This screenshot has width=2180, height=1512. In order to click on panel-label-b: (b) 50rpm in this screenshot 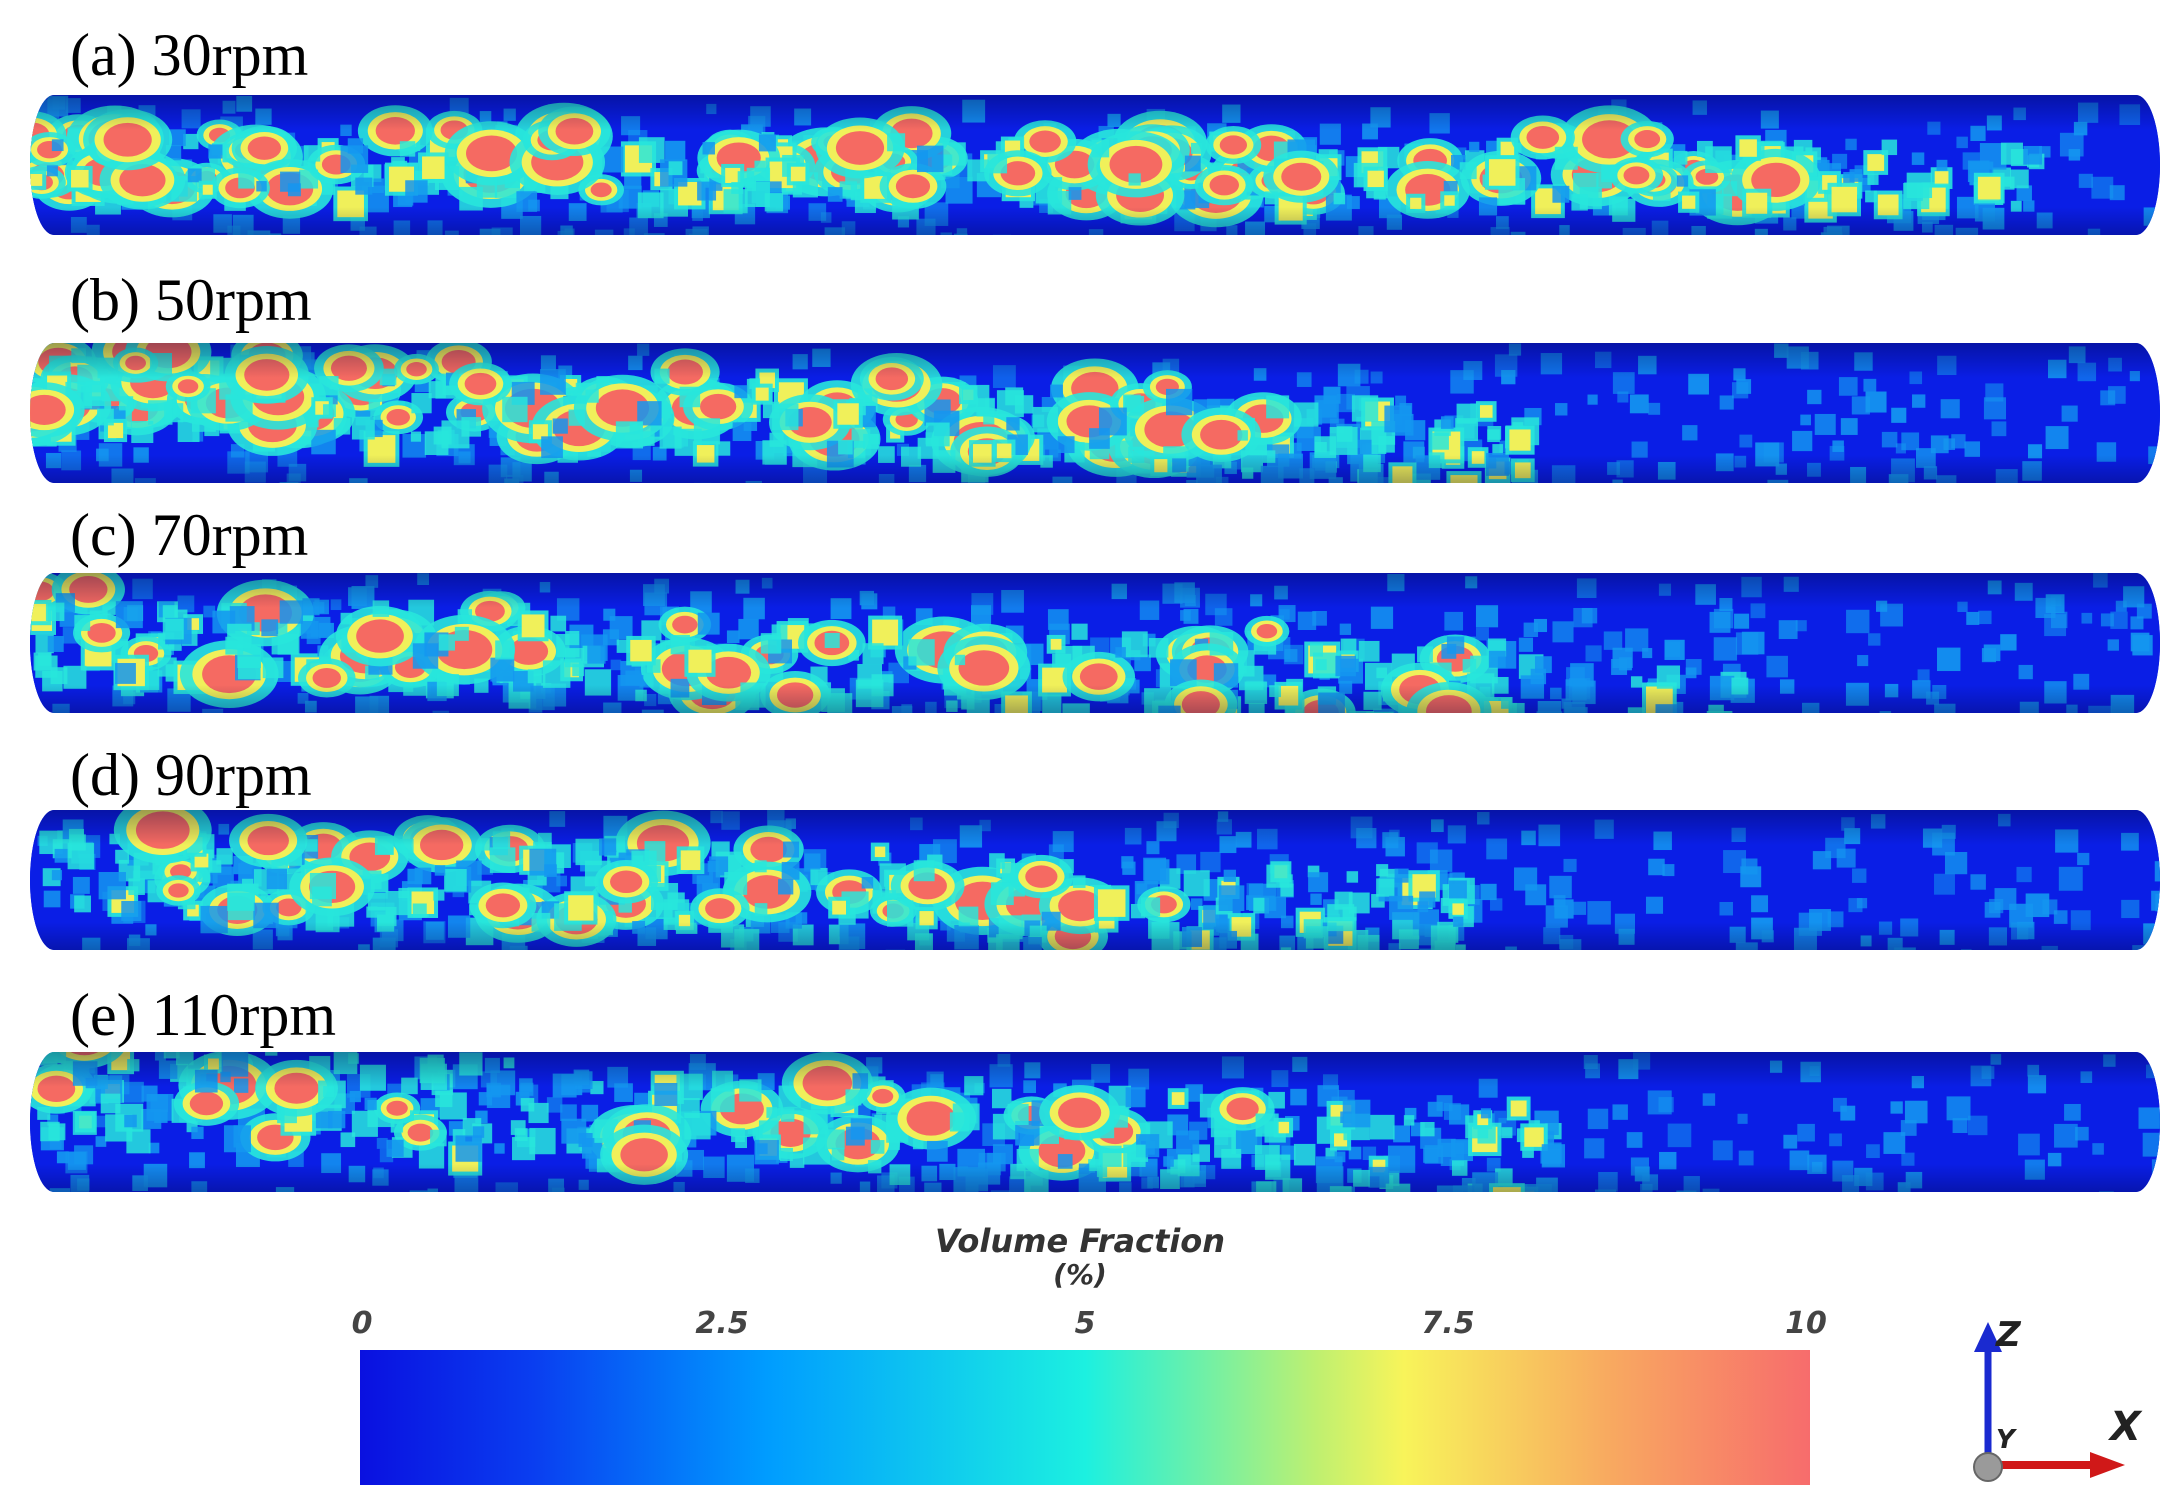, I will do `click(191, 300)`.